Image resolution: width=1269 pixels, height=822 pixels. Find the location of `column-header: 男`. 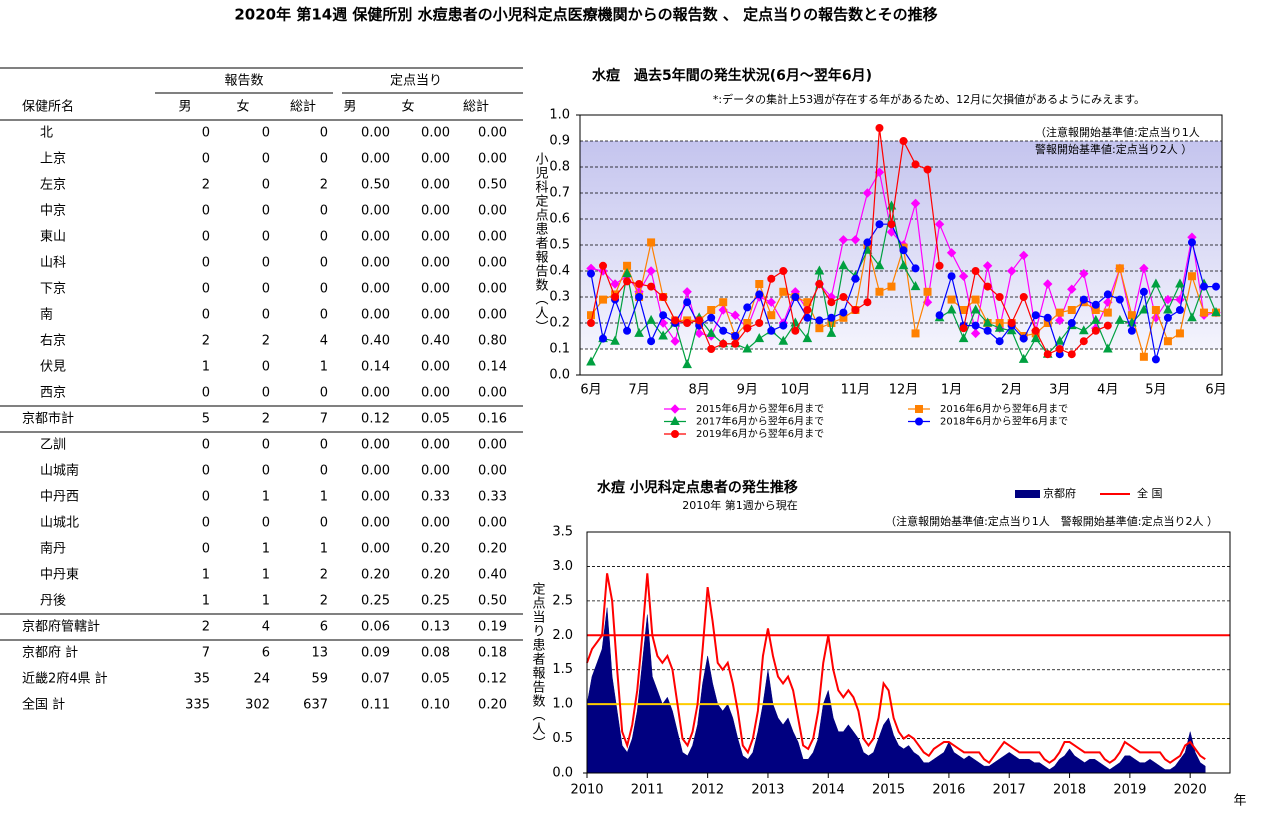

column-header: 男 is located at coordinates (184, 107).